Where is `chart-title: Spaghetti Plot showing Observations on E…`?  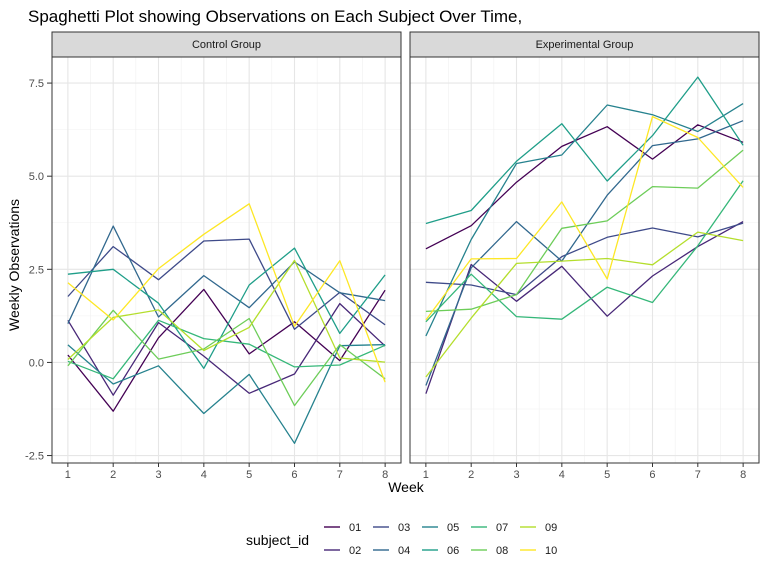
chart-title: Spaghetti Plot showing Observations on E… is located at coordinates (275, 16).